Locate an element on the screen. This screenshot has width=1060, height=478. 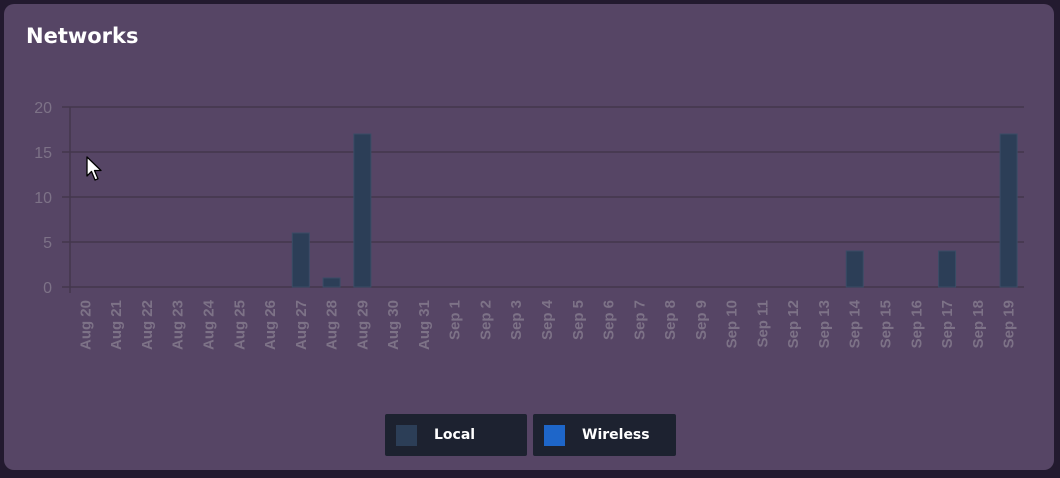
x-tick-label: Aug 20 is located at coordinates (85, 325).